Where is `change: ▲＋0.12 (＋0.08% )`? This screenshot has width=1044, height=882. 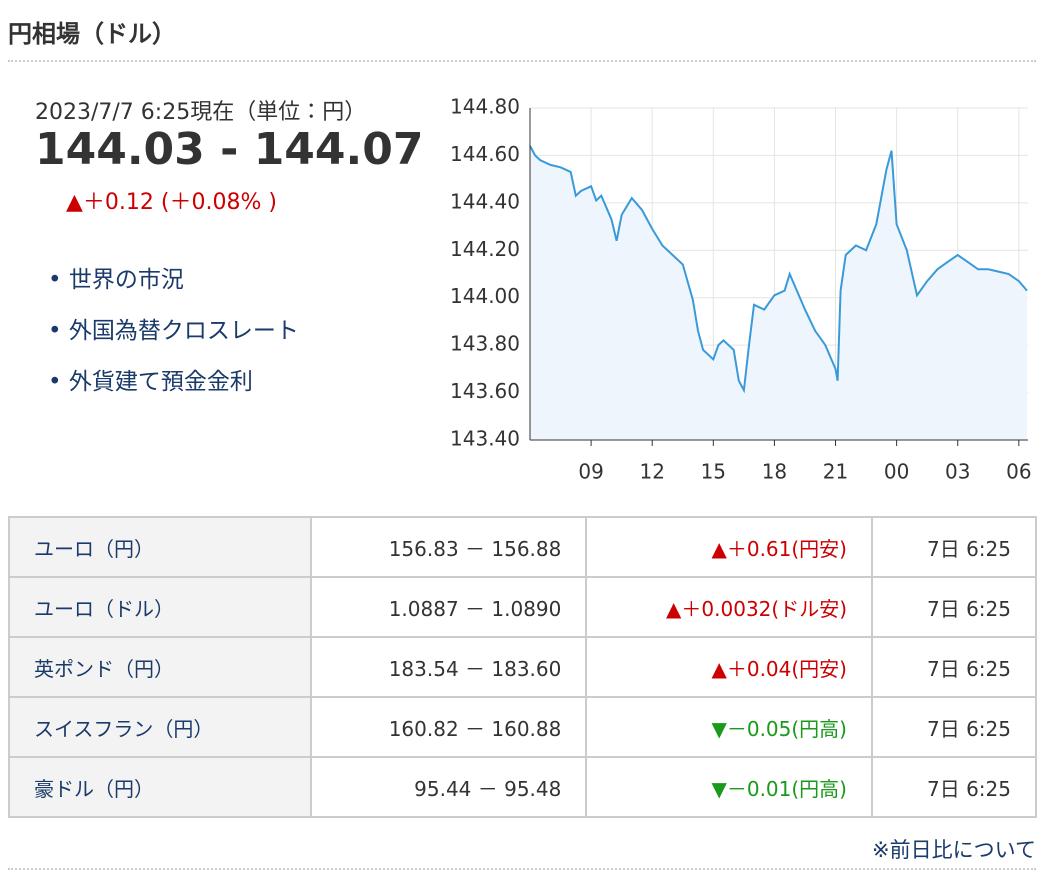
change: ▲＋0.12 (＋0.08% ) is located at coordinates (171, 202).